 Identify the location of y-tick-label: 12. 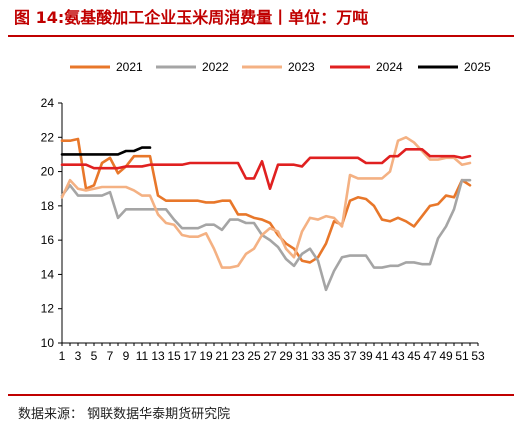
(48, 309).